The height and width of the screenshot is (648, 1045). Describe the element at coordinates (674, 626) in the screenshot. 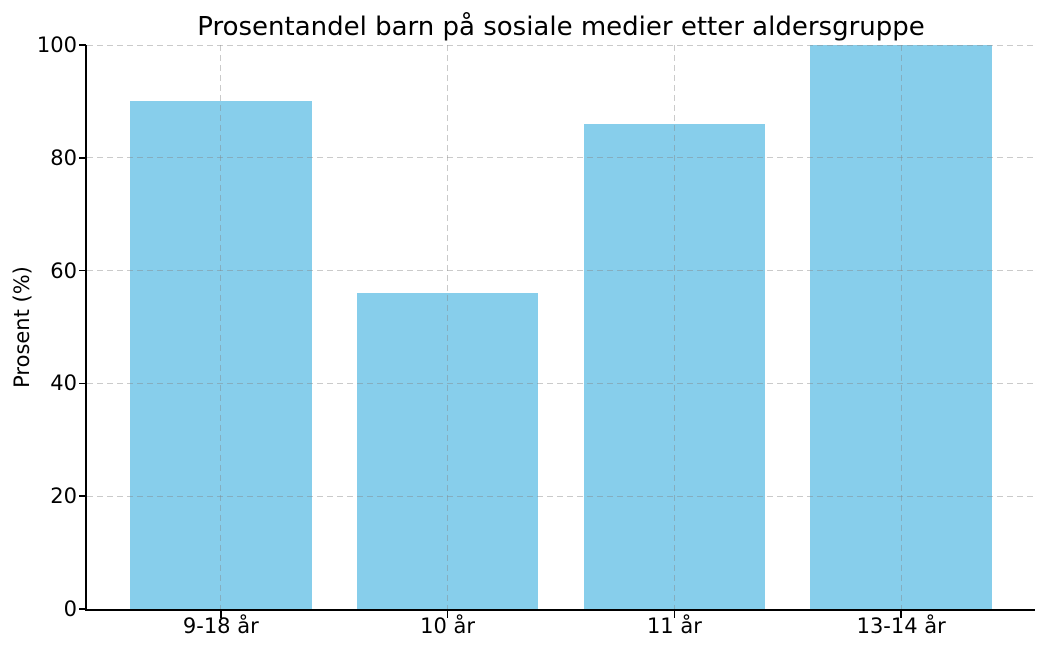

I see `x-tick-label-3: 11 år` at that location.